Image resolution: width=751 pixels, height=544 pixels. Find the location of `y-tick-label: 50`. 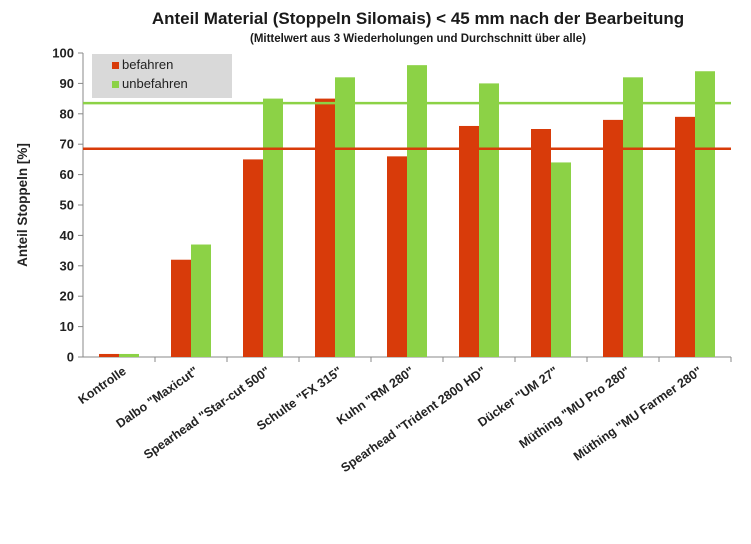

y-tick-label: 50 is located at coordinates (67, 205).